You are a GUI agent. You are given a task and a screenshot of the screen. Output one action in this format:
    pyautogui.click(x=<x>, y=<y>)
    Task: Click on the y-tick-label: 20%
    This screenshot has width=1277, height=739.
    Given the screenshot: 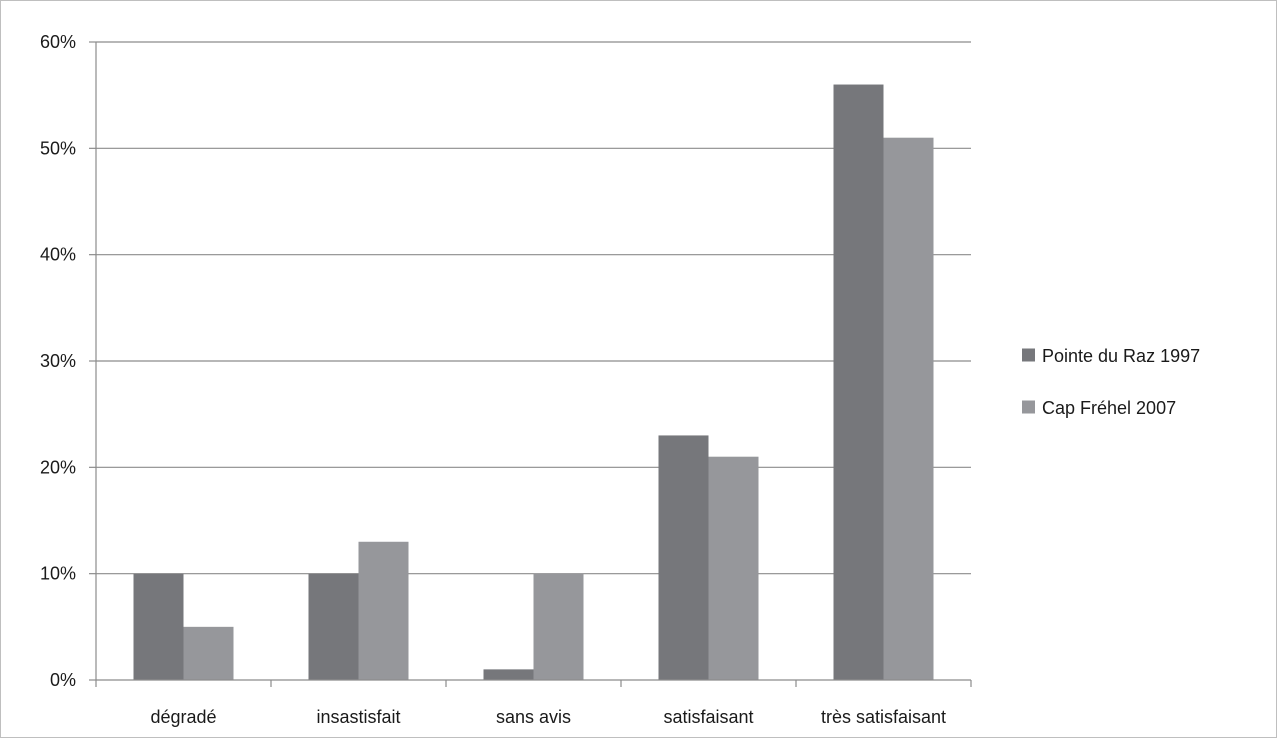 What is the action you would take?
    pyautogui.click(x=58, y=467)
    